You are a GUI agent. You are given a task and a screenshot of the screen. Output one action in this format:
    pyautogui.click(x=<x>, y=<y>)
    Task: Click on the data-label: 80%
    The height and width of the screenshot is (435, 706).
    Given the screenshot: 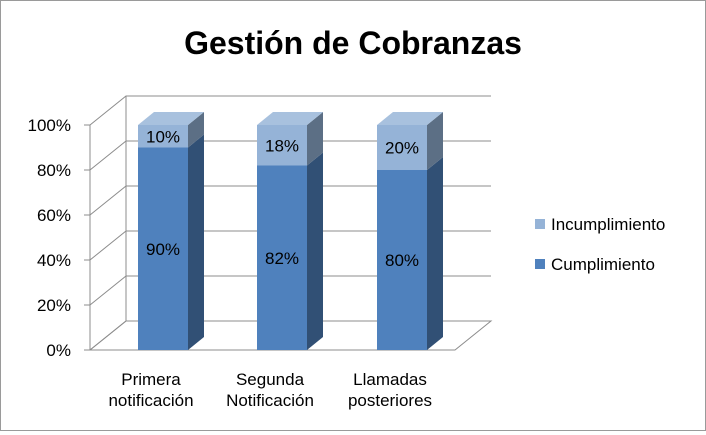 What is the action you would take?
    pyautogui.click(x=402, y=260)
    